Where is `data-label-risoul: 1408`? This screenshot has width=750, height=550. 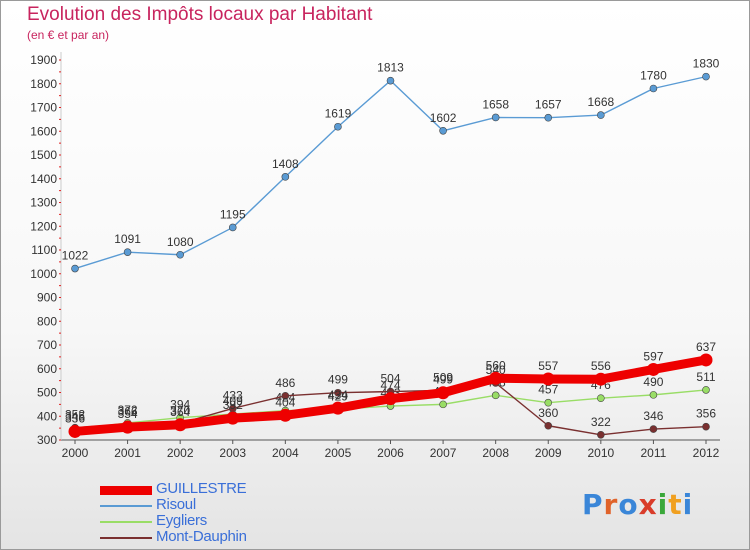 data-label-risoul: 1408 is located at coordinates (285, 164).